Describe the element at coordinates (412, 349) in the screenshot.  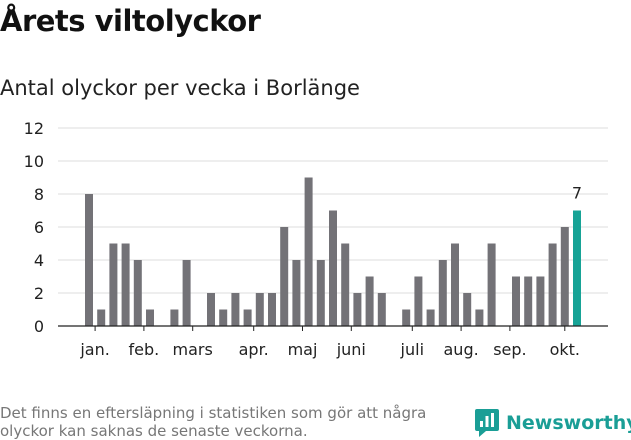
I see `x-tick-label: juli` at that location.